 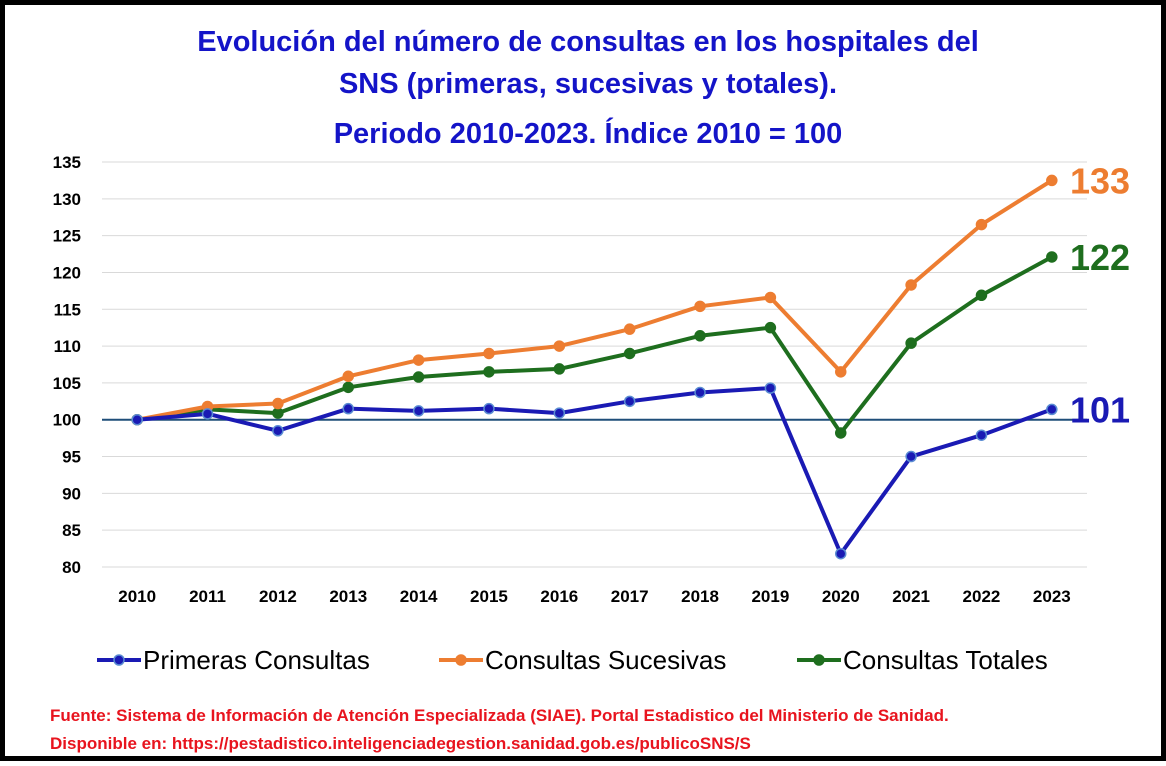 What do you see at coordinates (1100, 409) in the screenshot?
I see `end-label: 101` at bounding box center [1100, 409].